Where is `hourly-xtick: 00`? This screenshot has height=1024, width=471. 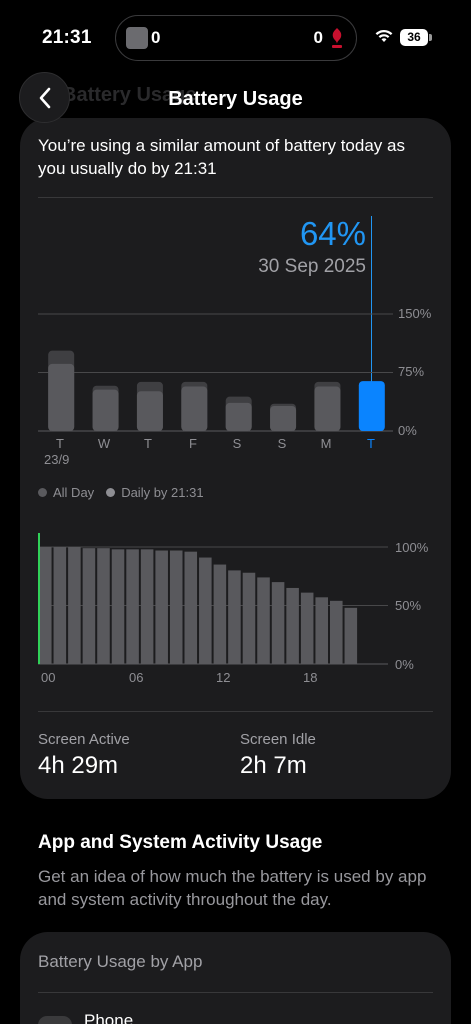
hourly-xtick: 00 is located at coordinates (48, 677).